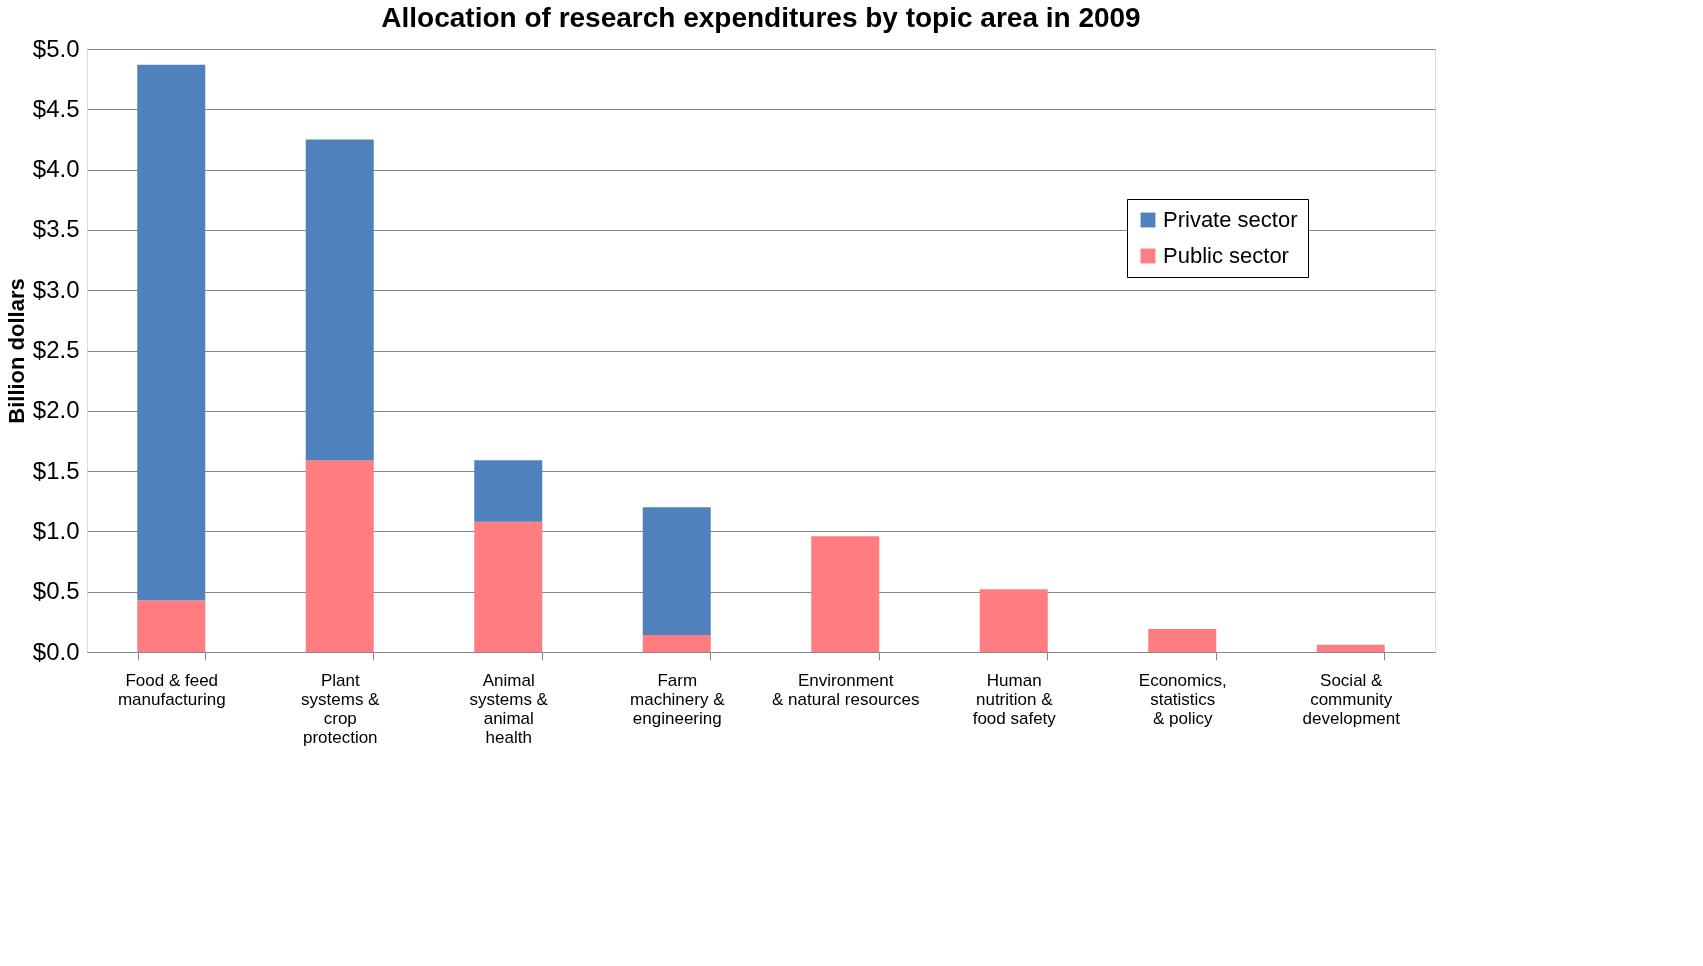 This screenshot has height=966, width=1703. I want to click on y-tick-label: $1.0, so click(56, 530).